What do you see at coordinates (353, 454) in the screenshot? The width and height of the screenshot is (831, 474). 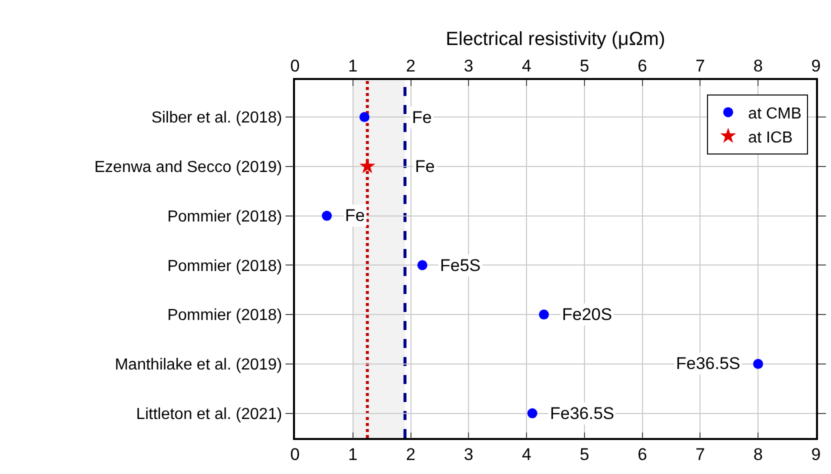 I see `x-tick-label: 1` at bounding box center [353, 454].